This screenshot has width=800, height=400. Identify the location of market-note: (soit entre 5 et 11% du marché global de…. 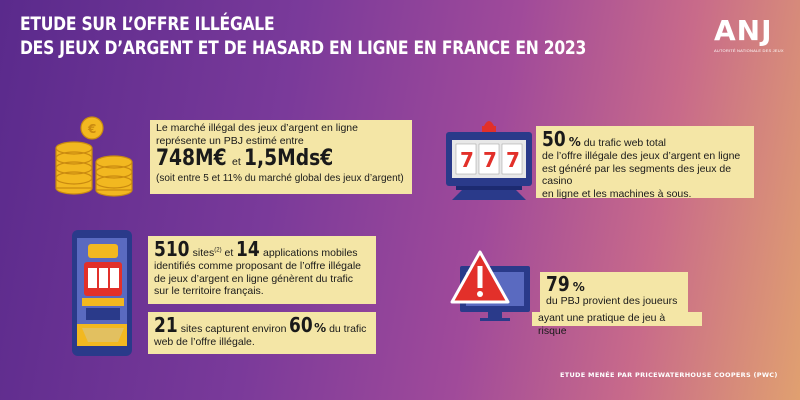
(280, 178).